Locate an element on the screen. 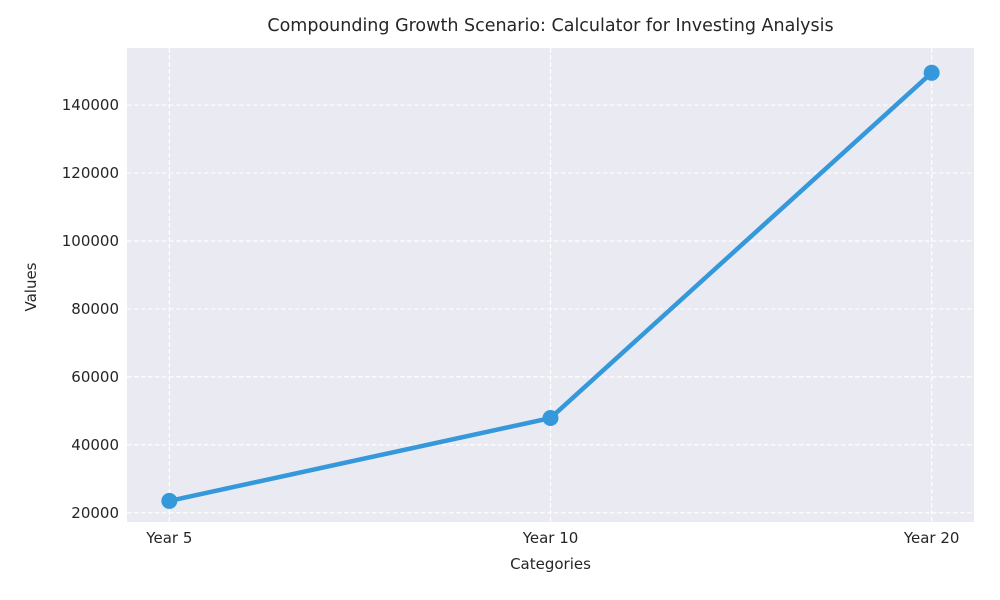 Image resolution: width=1000 pixels, height=600 pixels. y-tick-label: 140000 is located at coordinates (90, 105).